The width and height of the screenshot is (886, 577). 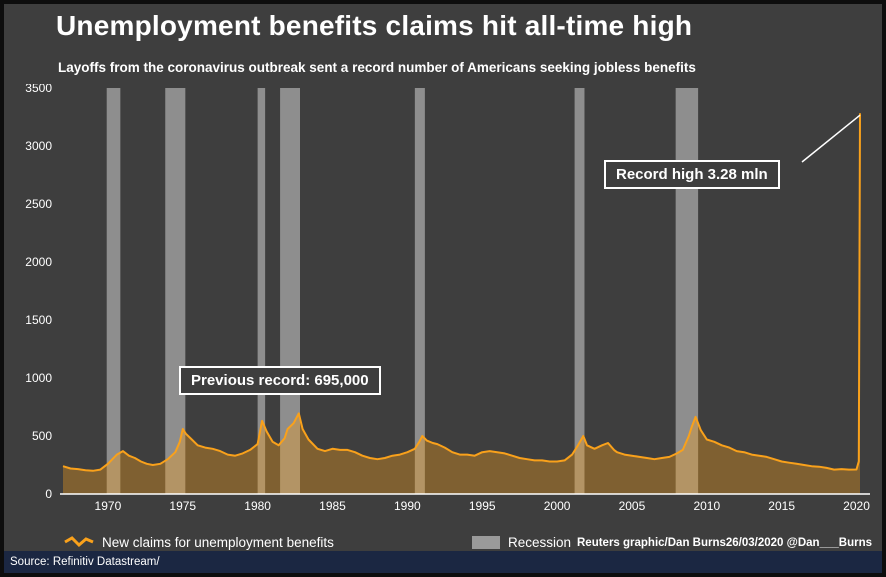 What do you see at coordinates (38, 146) in the screenshot?
I see `y-axis-label: 3000` at bounding box center [38, 146].